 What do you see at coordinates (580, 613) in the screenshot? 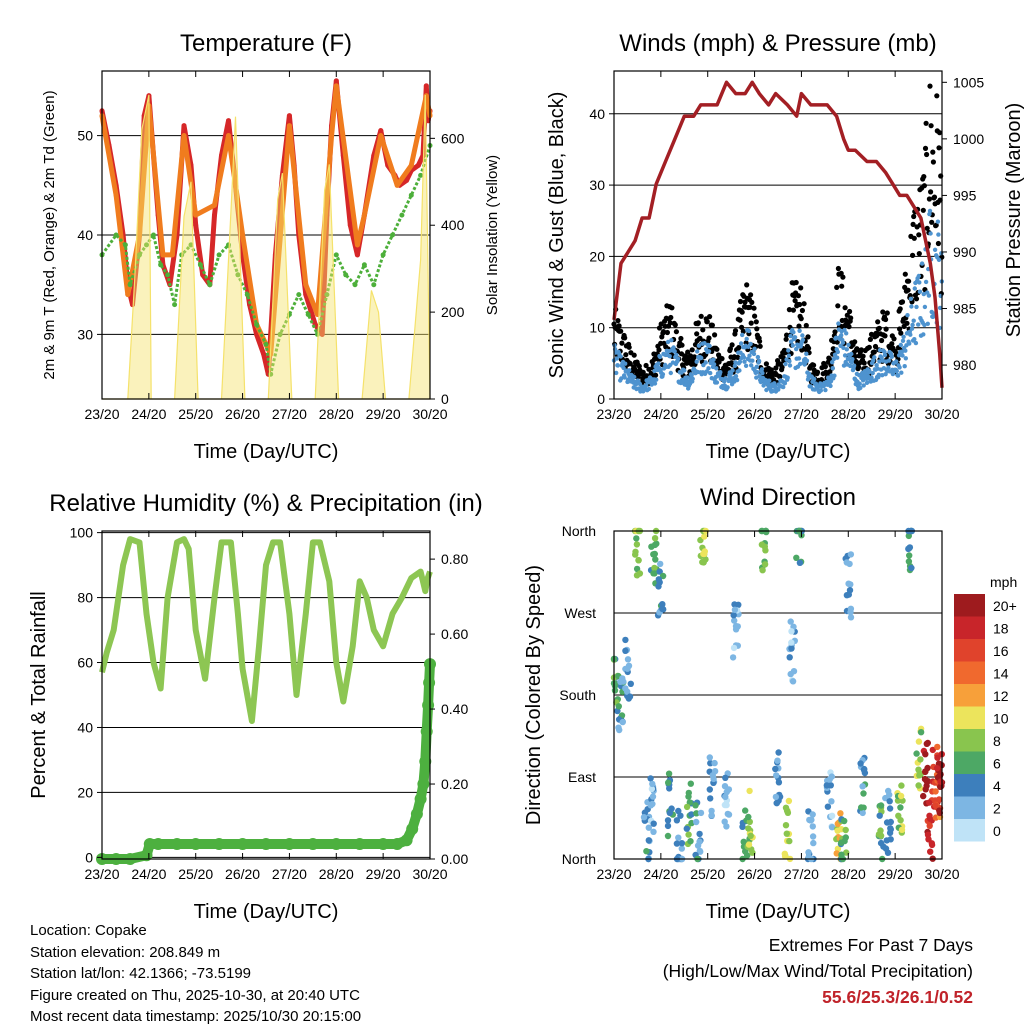
I see `y-tick-label: West` at bounding box center [580, 613].